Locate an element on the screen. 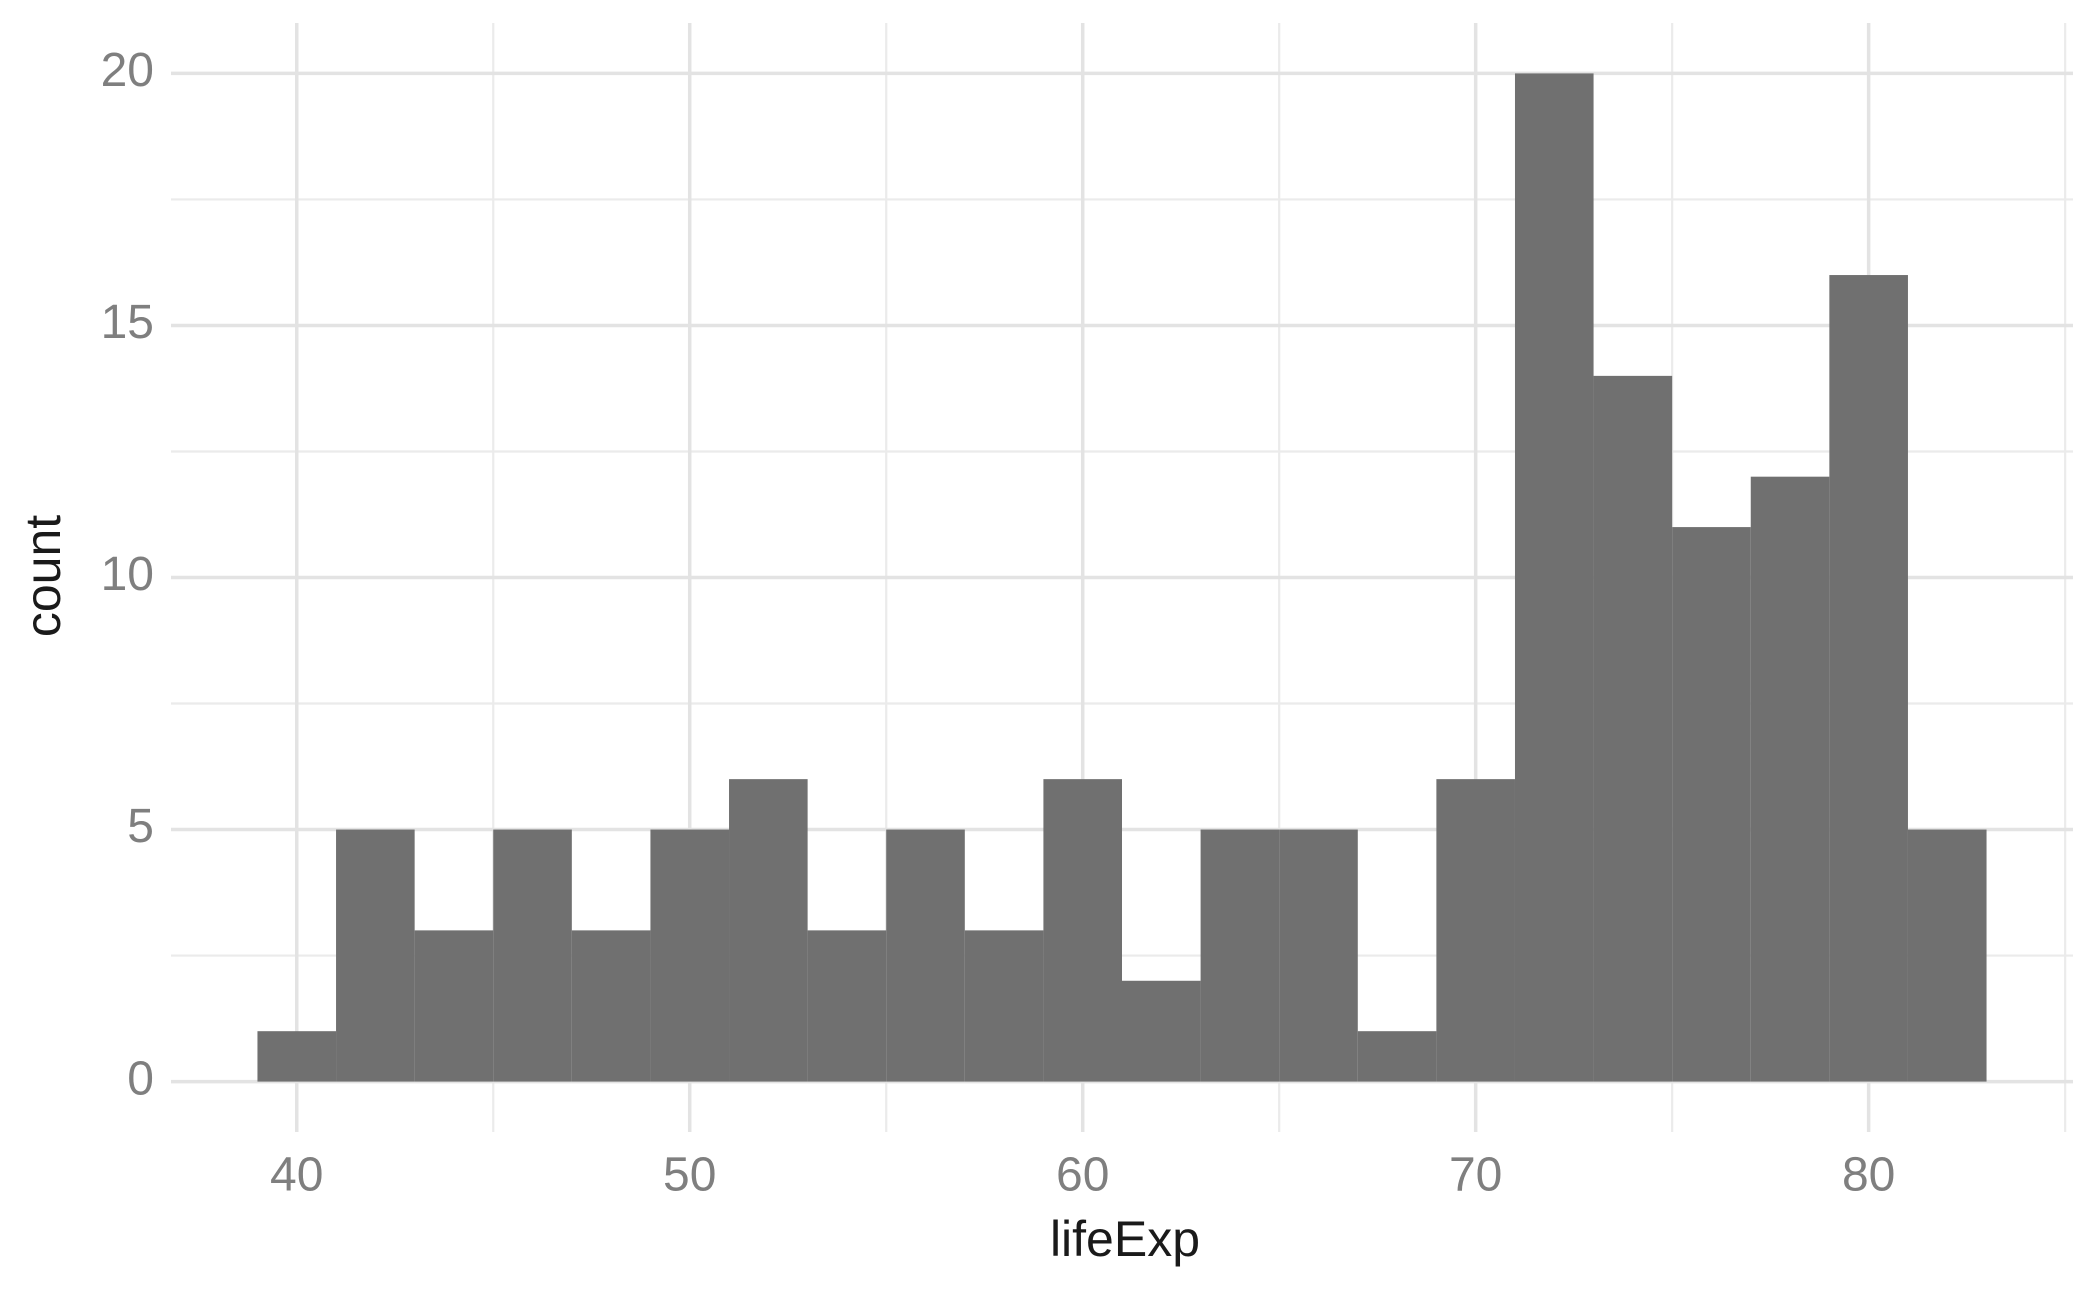 This screenshot has height=1297, width=2100. y-tick-label: 20 is located at coordinates (127, 70).